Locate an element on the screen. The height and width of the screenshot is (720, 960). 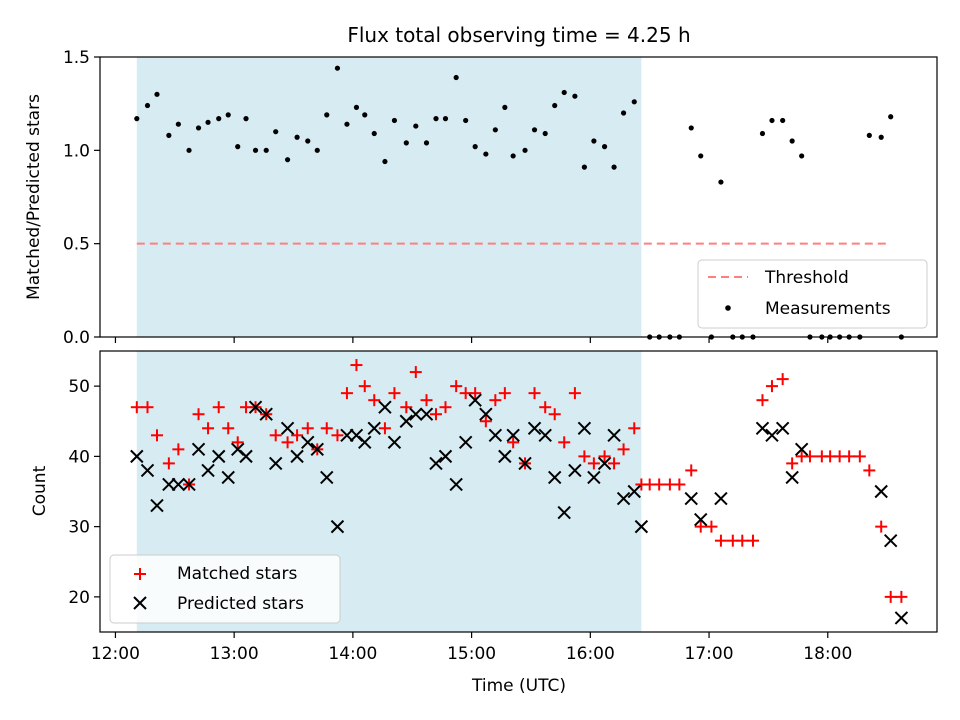
legend-threshold-label: Threshold is located at coordinates (806, 278).